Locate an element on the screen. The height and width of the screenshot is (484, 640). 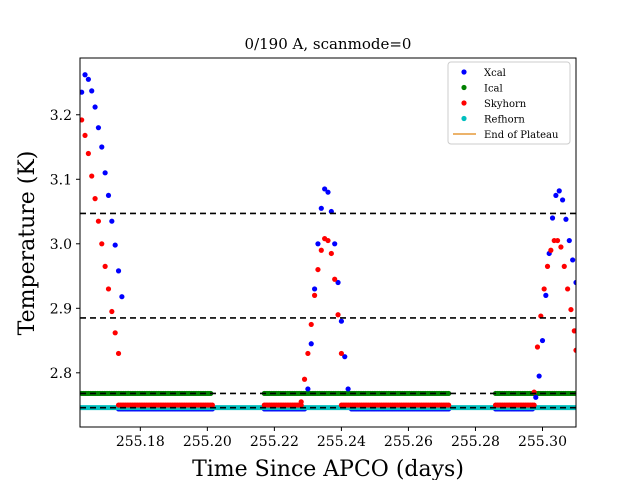
y-axis: 2.8 2.9 3.0 3.1 3.2 is located at coordinates (65, 245).